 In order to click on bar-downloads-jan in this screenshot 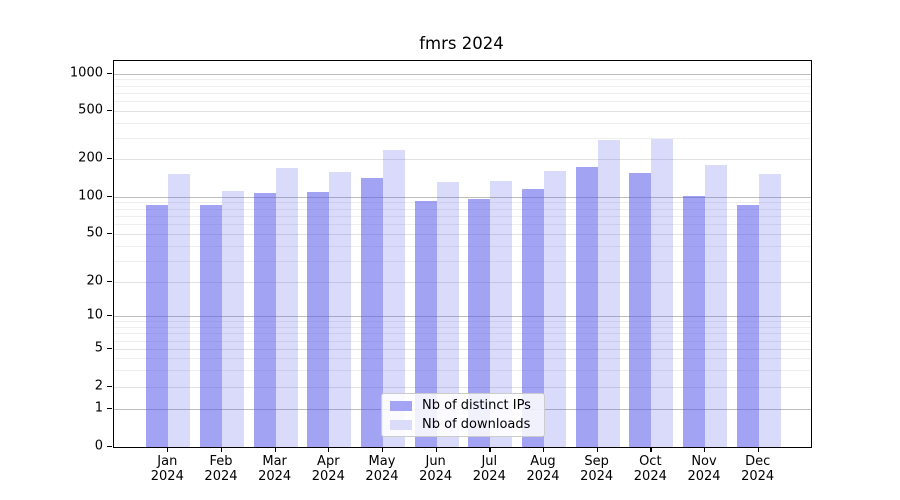, I will do `click(179, 310)`.